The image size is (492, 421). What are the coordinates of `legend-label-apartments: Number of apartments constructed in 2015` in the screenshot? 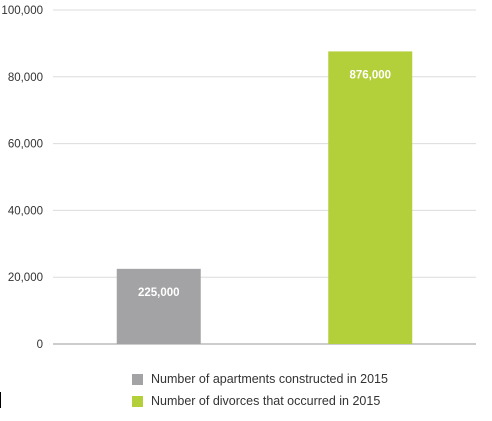 It's located at (269, 379).